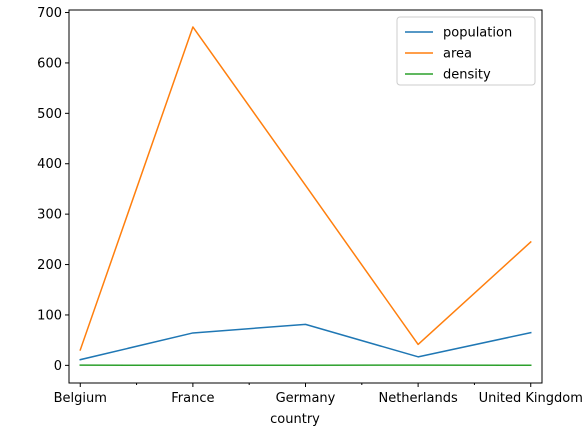 Image resolution: width=585 pixels, height=435 pixels. Describe the element at coordinates (417, 398) in the screenshot. I see `x-tick-label: Netherlands` at that location.